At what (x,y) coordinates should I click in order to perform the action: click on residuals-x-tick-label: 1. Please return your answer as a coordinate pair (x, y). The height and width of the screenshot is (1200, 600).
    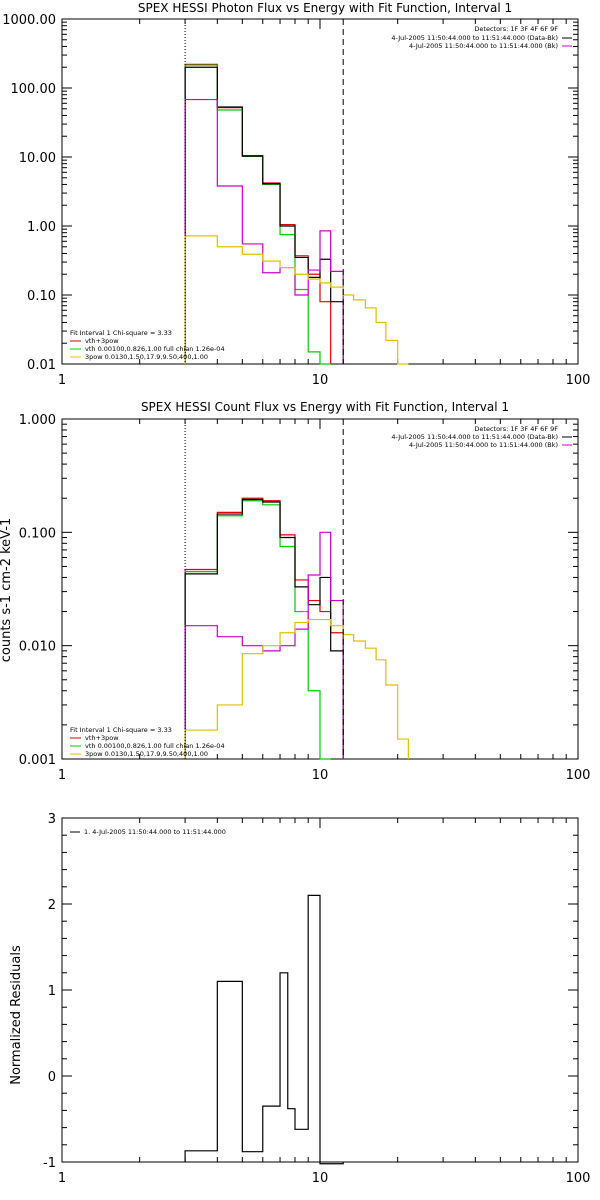
    Looking at the image, I should click on (62, 1178).